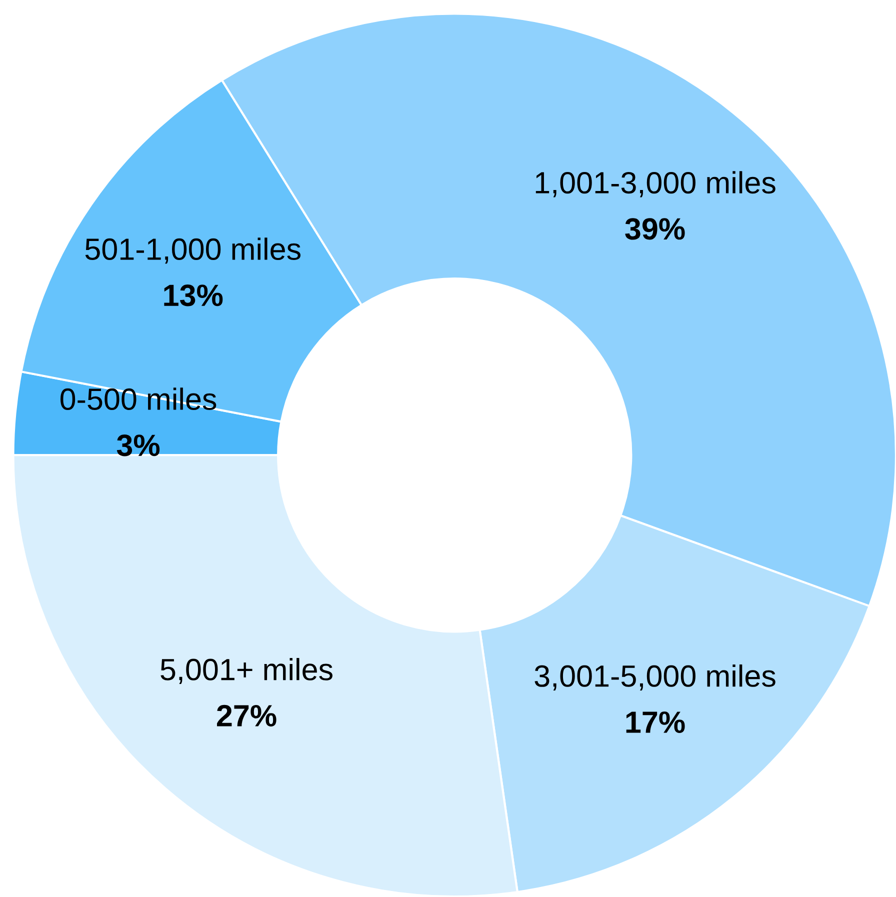  What do you see at coordinates (655, 229) in the screenshot?
I see `data-label: 39%` at bounding box center [655, 229].